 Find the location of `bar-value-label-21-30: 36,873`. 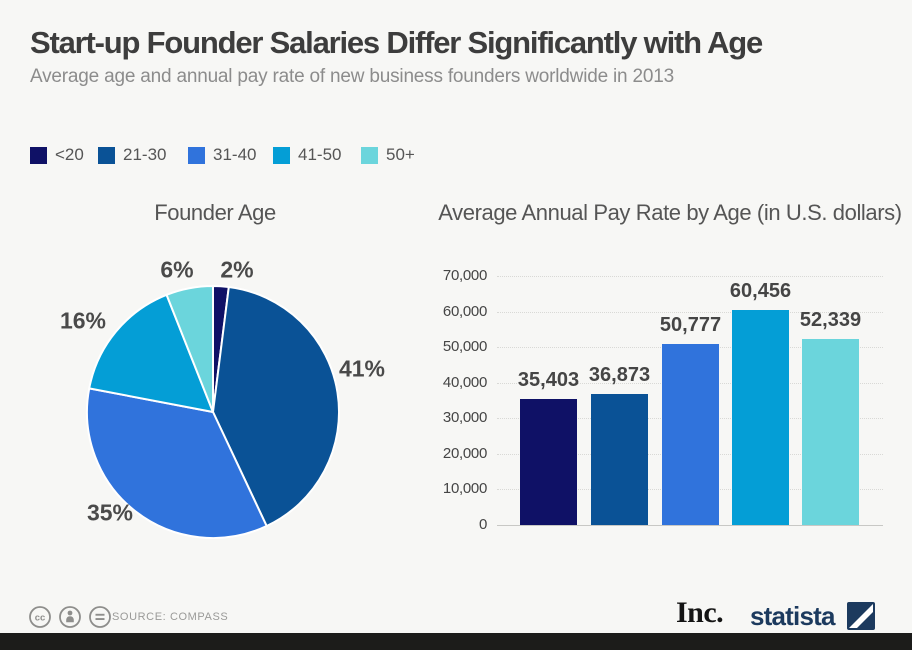

bar-value-label-21-30: 36,873 is located at coordinates (619, 374).